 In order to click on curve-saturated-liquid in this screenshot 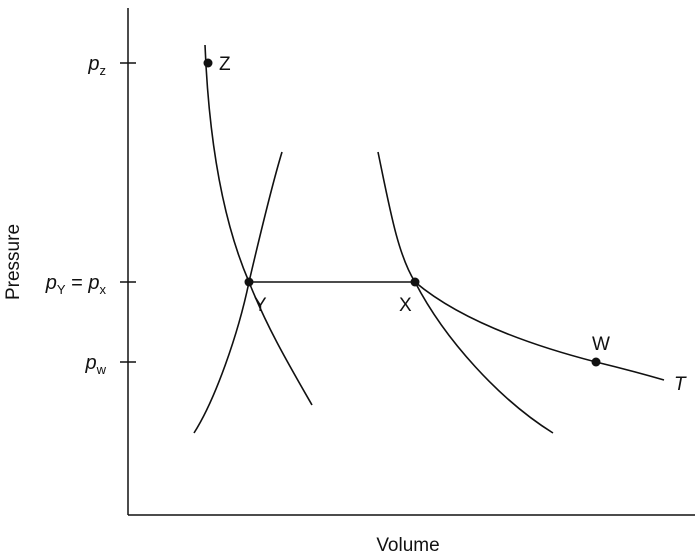, I will do `click(238, 292)`.